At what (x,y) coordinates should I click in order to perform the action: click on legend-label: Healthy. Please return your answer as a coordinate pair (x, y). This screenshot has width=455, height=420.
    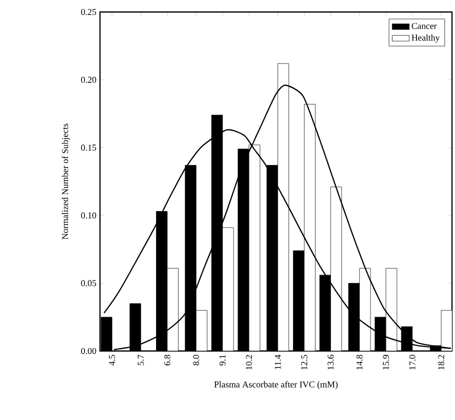
    Looking at the image, I should click on (426, 38).